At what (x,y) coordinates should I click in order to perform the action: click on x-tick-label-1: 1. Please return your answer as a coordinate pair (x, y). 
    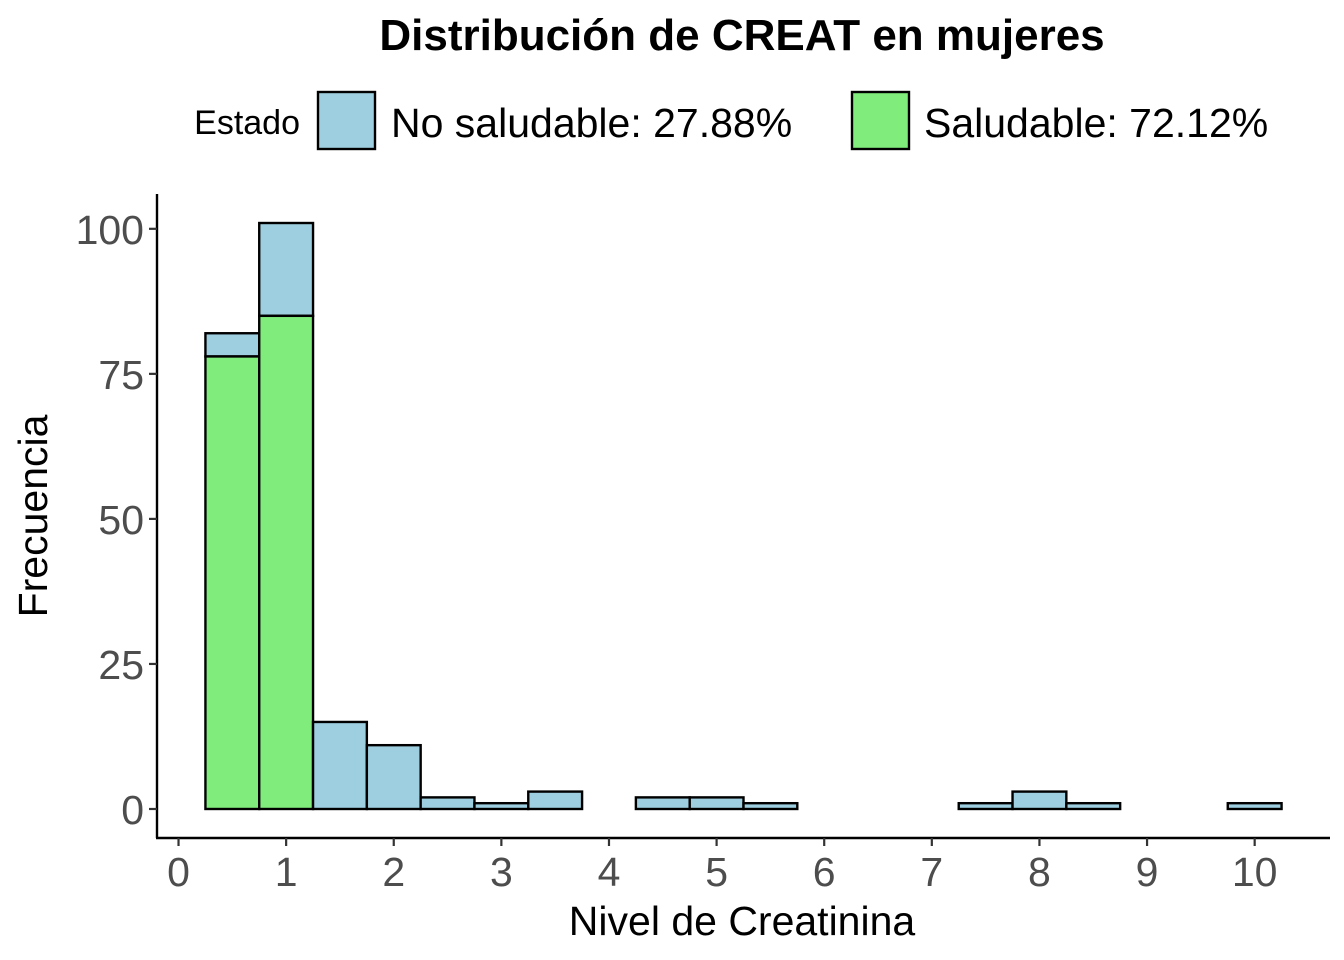
    Looking at the image, I should click on (286, 872).